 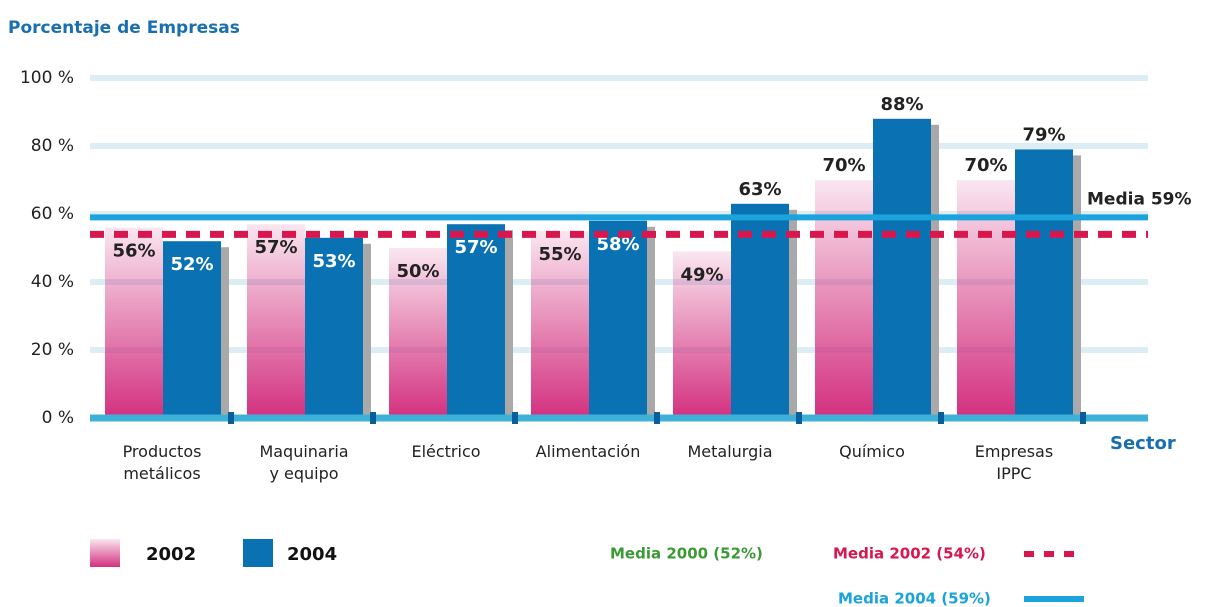 I want to click on y-tick-label: 0 %, so click(x=58, y=418).